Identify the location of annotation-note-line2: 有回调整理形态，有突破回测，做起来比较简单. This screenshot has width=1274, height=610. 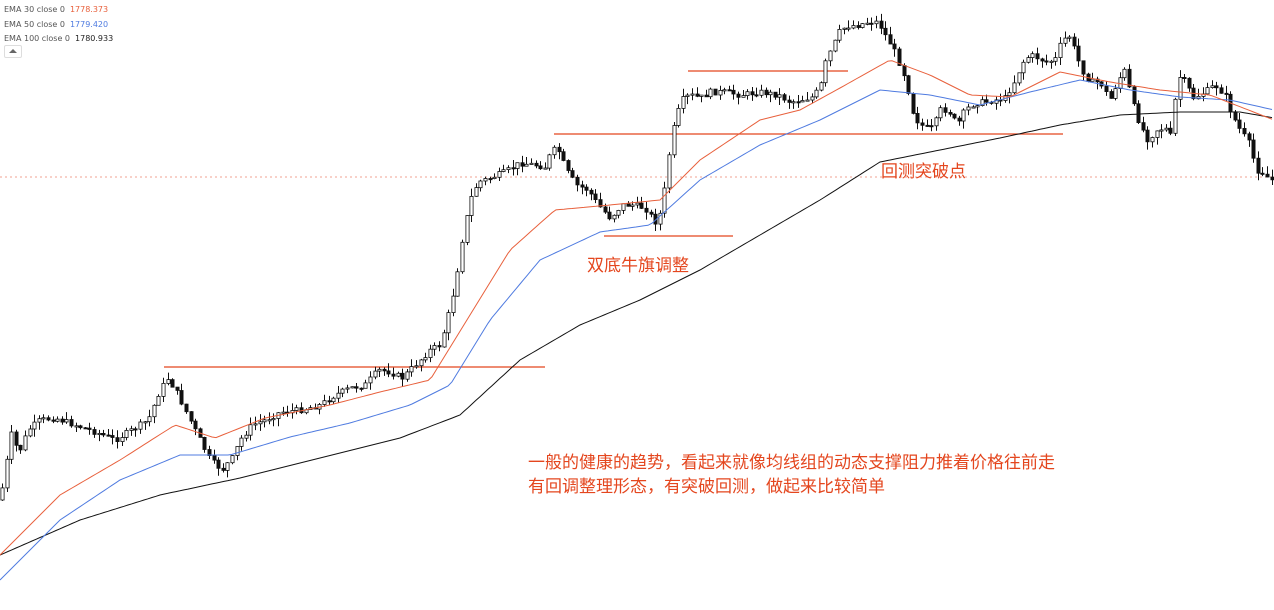
(706, 487).